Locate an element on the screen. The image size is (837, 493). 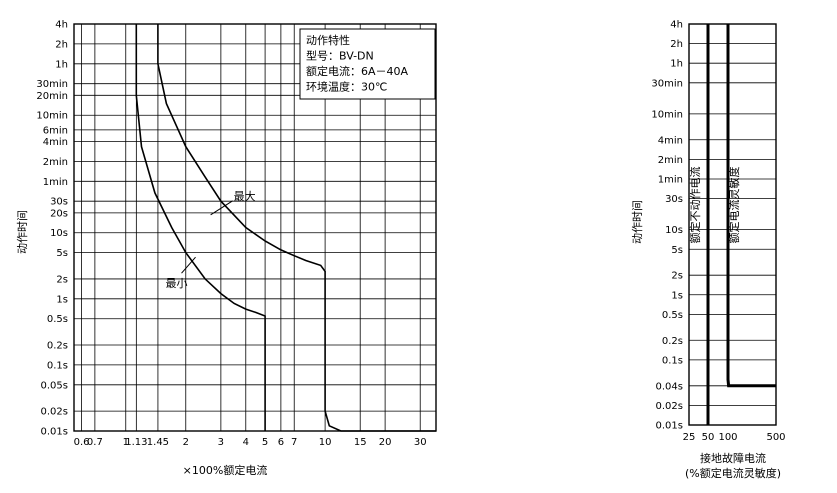
chart1-x-tick-label: 20 is located at coordinates (385, 442).